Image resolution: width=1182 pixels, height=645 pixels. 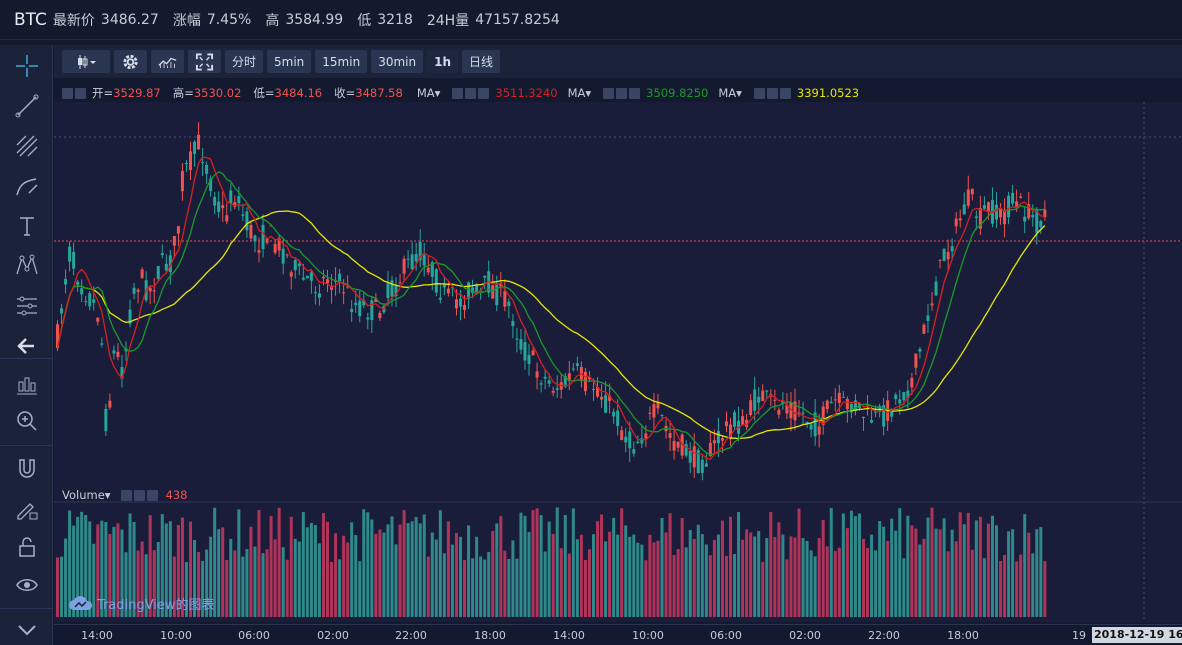 I want to click on vol-hide-icon, so click(x=126, y=495).